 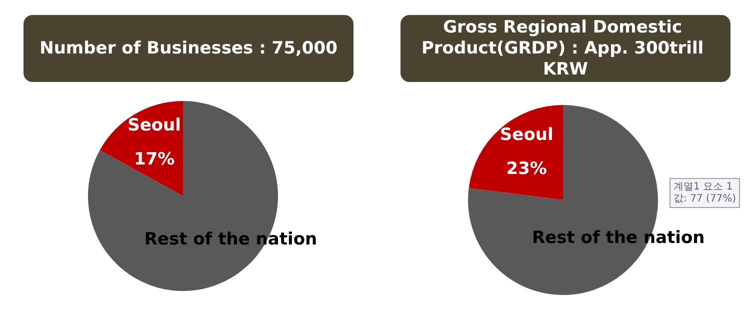 I want to click on data-label: 23%, so click(x=526, y=169).